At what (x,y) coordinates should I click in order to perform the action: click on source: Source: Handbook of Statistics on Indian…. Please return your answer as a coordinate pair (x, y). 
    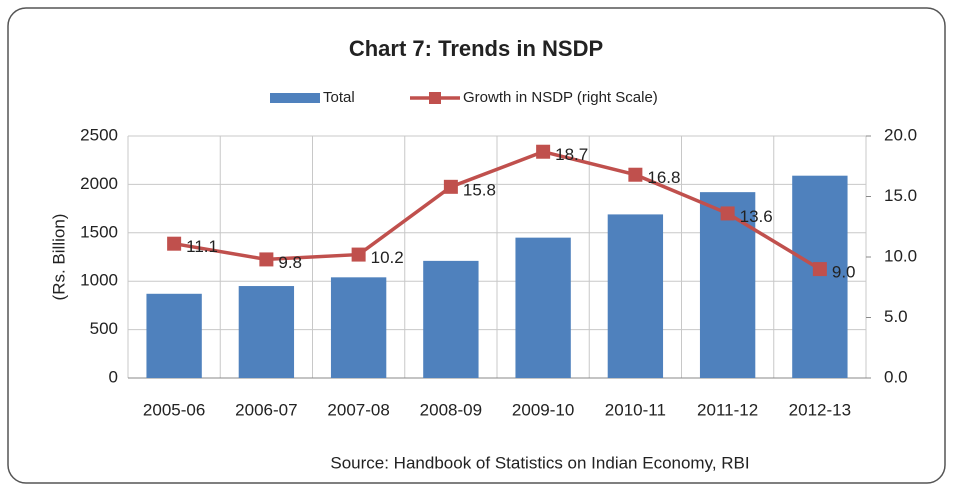
    Looking at the image, I should click on (539, 462).